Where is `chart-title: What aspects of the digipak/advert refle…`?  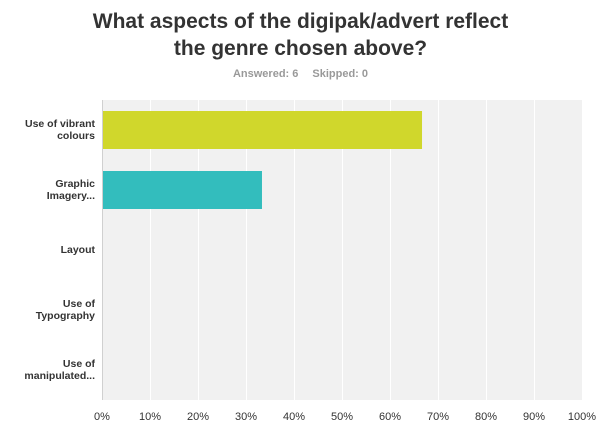
chart-title: What aspects of the digipak/advert refle… is located at coordinates (300, 35).